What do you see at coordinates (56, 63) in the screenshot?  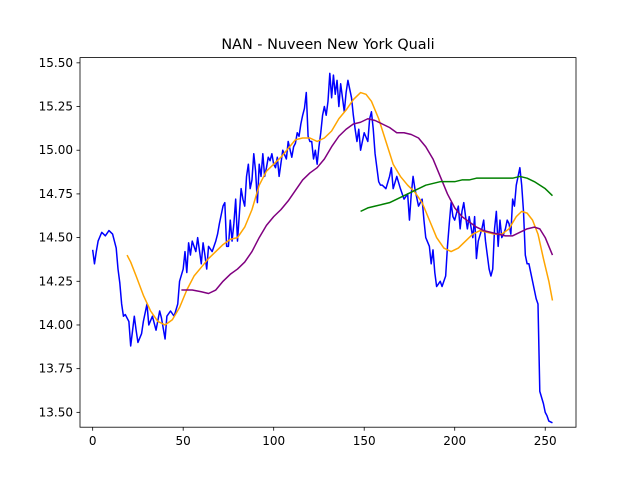 I see `y-tick-label: 15.50` at bounding box center [56, 63].